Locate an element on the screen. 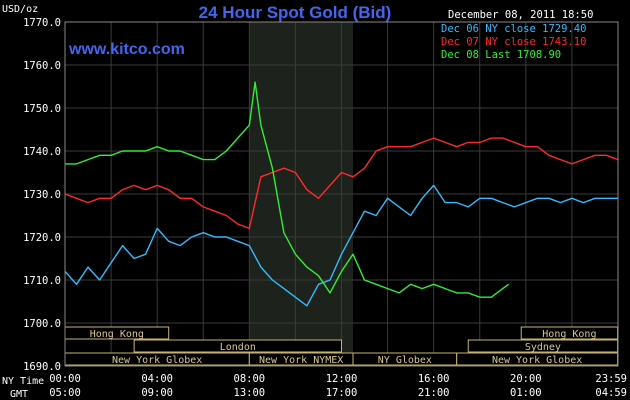  legend-entry-dec06: Dec 06 NY close 1729.40 is located at coordinates (513, 29).